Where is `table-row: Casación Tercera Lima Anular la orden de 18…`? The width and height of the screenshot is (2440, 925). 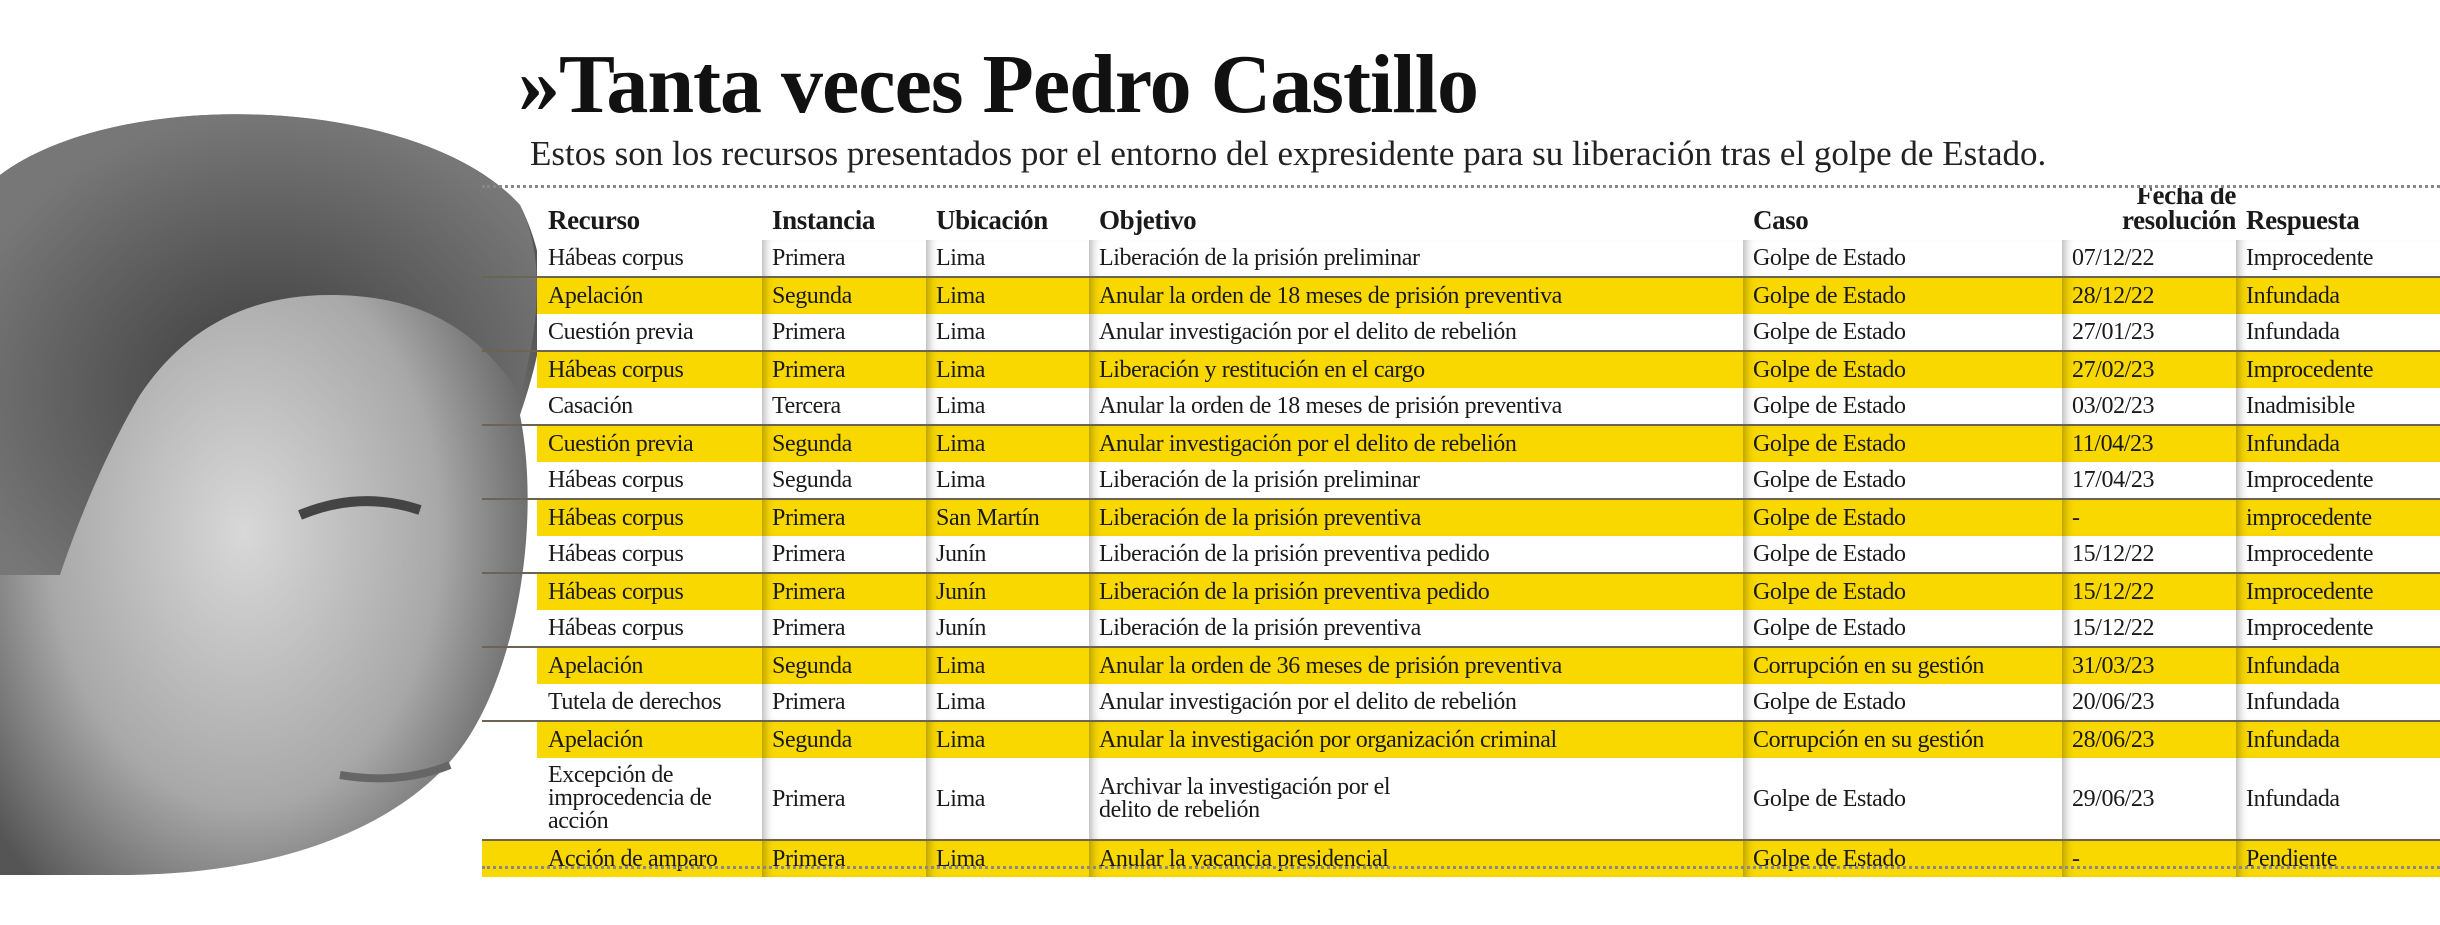
table-row: Casación Tercera Lima Anular la orden de 18… is located at coordinates (1461, 406).